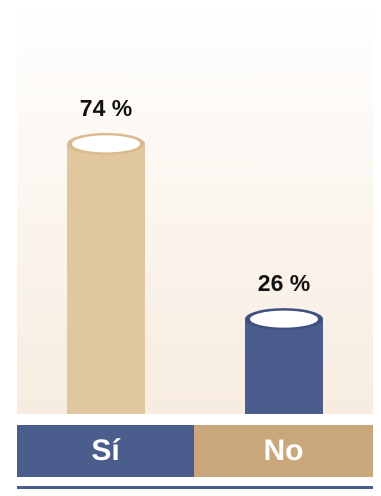 The height and width of the screenshot is (496, 381). I want to click on bar-si, so click(106, 278).